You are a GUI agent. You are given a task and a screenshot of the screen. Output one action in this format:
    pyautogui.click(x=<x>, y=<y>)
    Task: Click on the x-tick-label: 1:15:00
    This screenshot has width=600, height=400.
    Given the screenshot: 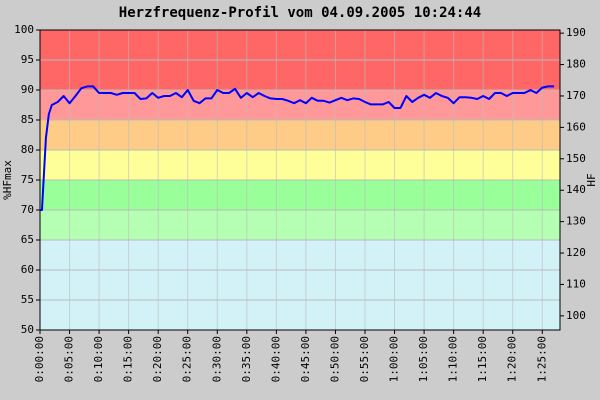 What is the action you would take?
    pyautogui.click(x=482, y=359)
    